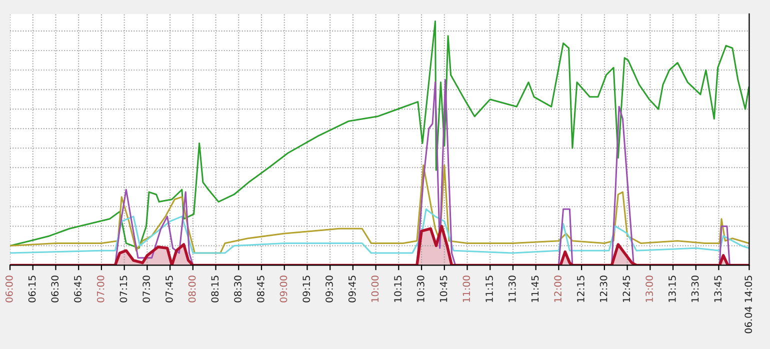 Image resolution: width=770 pixels, height=349 pixels. Describe the element at coordinates (748, 305) in the screenshot. I see `x-tick-label: 06.04 14:05` at that location.